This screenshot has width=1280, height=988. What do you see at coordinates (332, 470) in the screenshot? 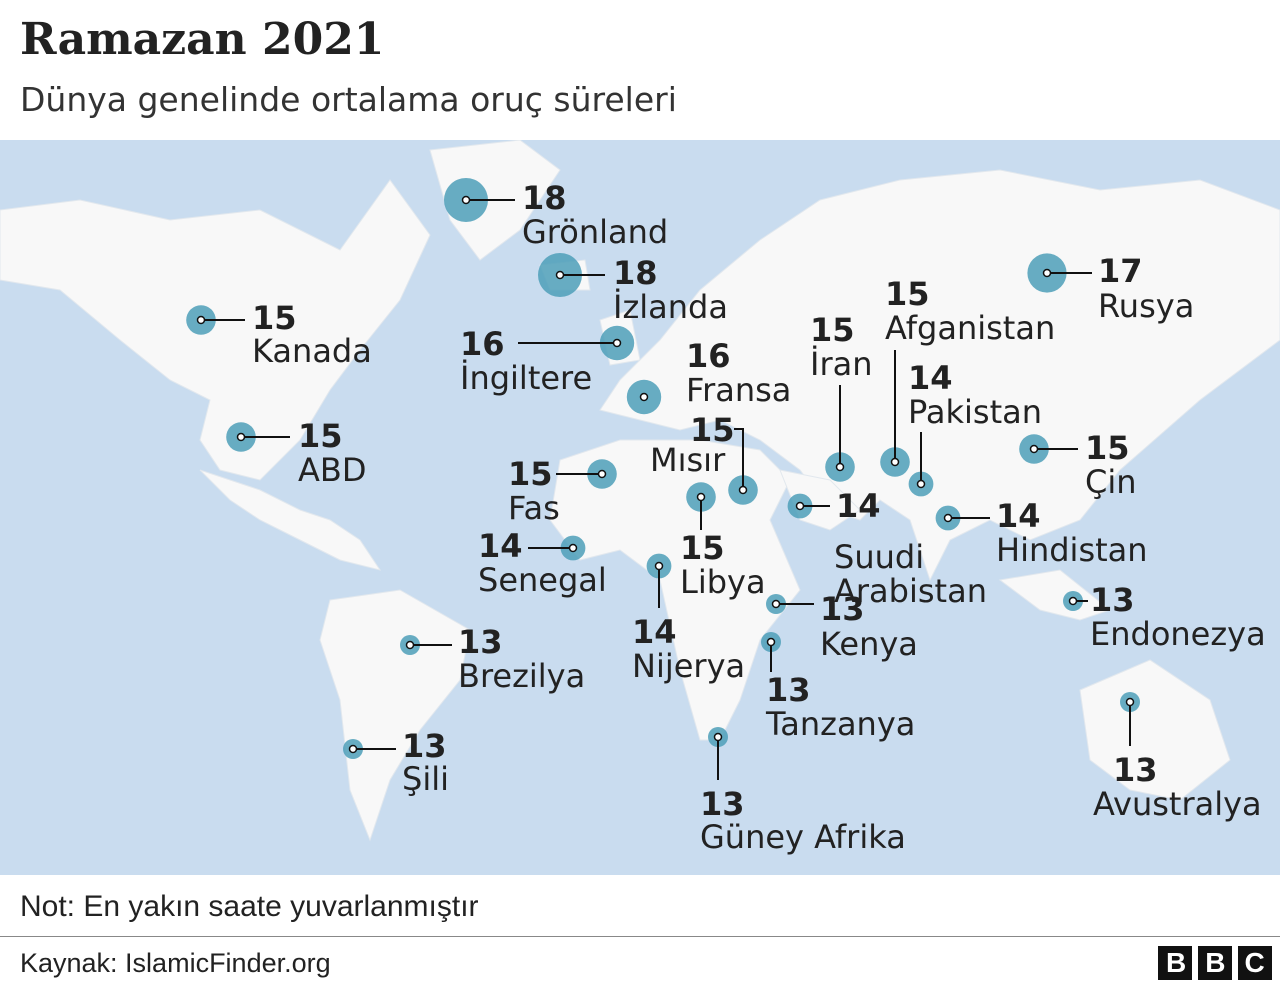
I see `location-name: ABD` at bounding box center [332, 470].